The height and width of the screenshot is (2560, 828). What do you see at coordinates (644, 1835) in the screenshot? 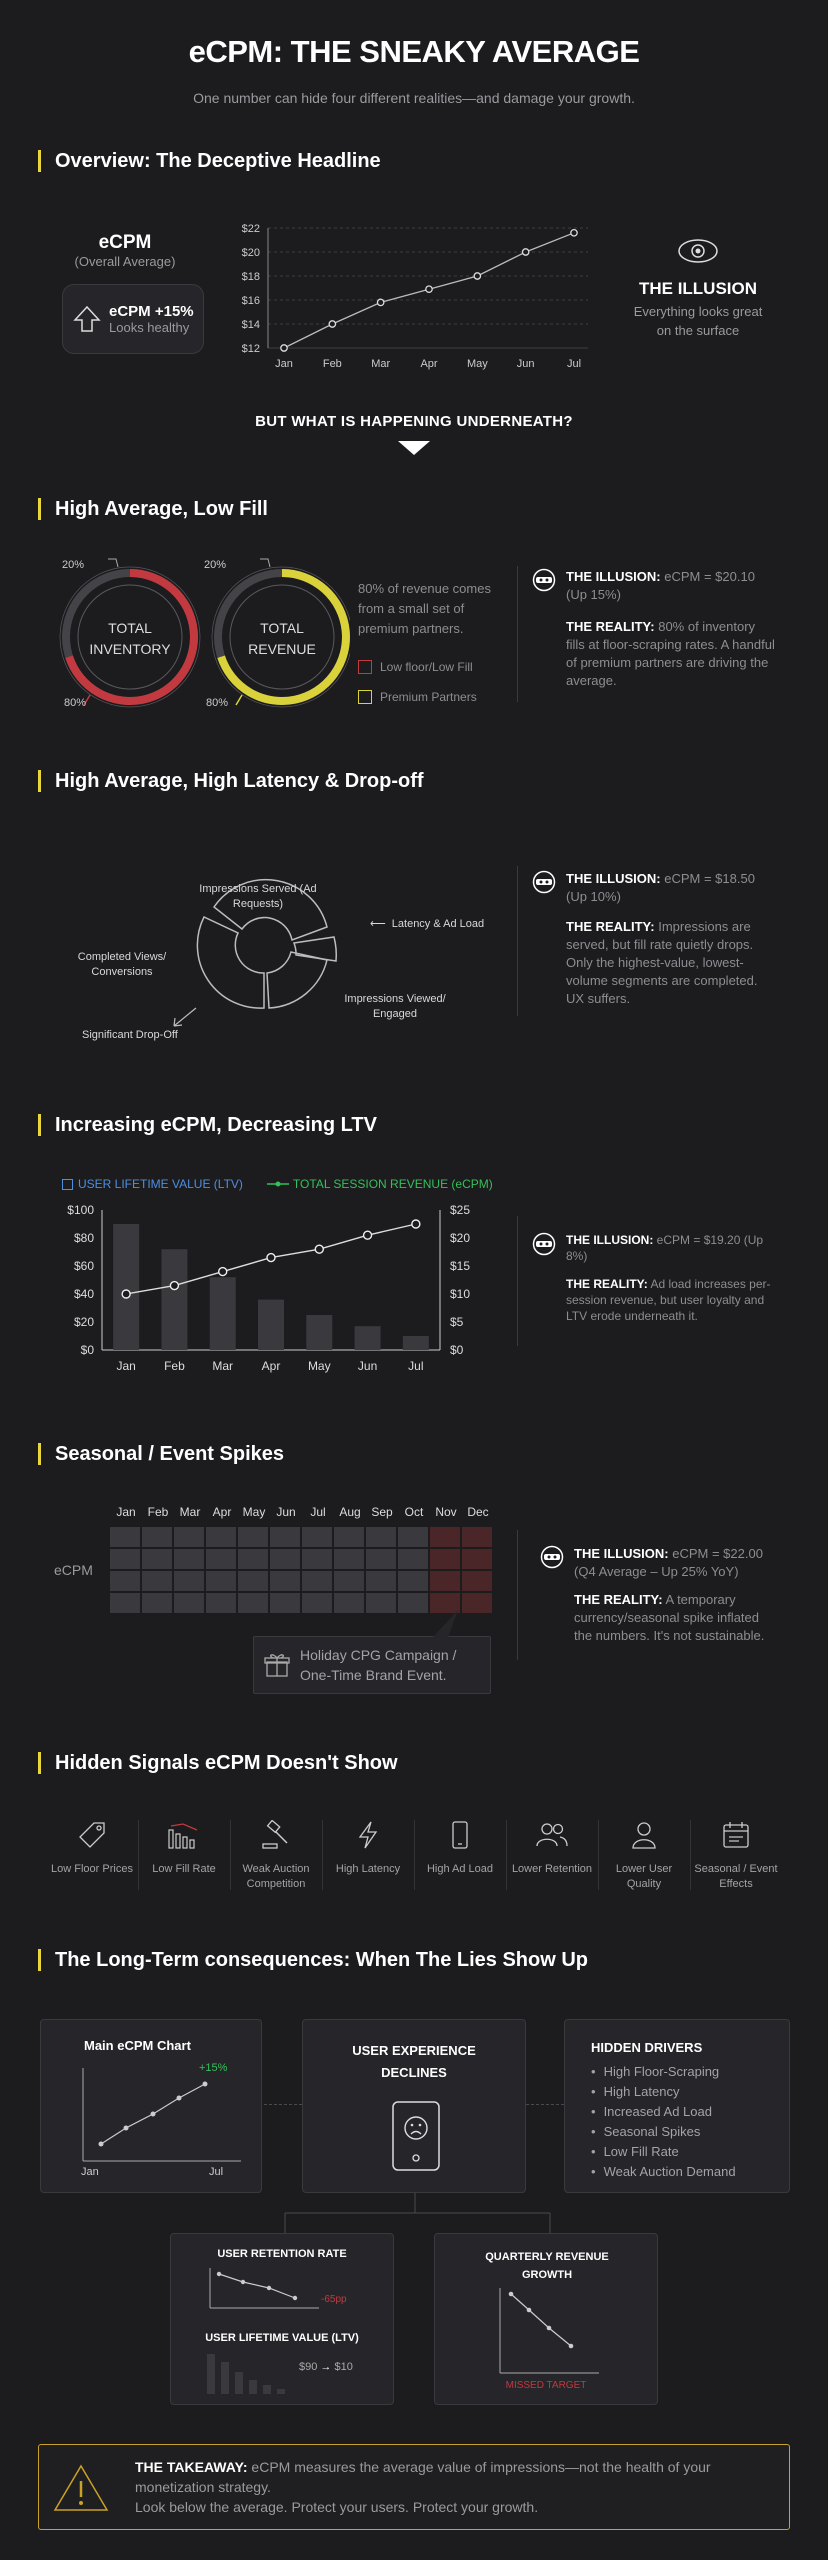
I see `user-icon` at bounding box center [644, 1835].